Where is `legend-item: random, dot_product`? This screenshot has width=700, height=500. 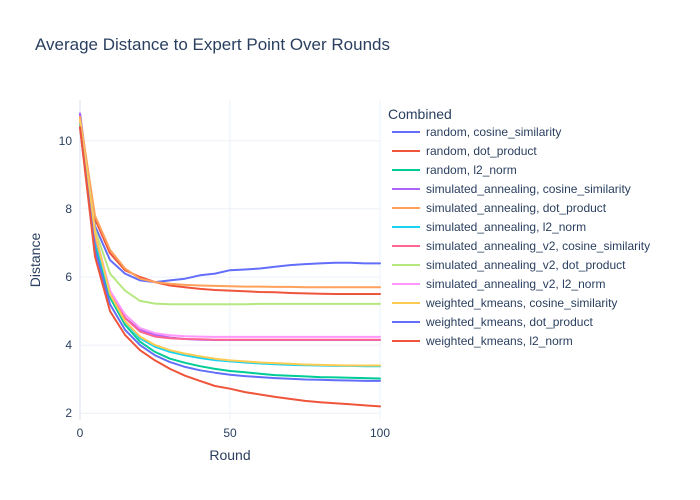
legend-item: random, dot_product is located at coordinates (464, 151).